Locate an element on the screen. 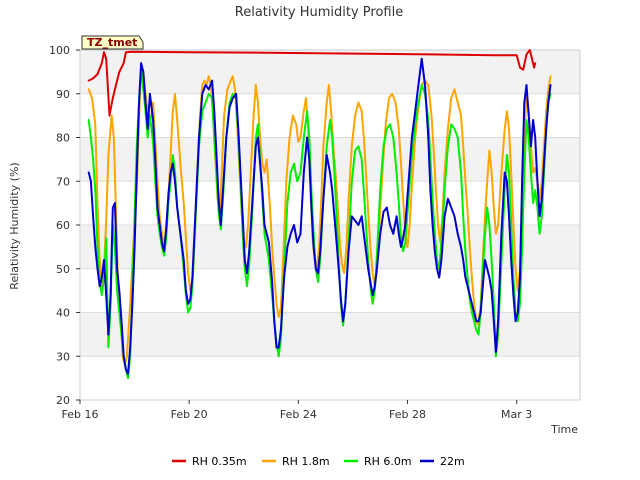 The image size is (640, 480). x-axis: Feb 16 Feb 20 Feb 24 Feb 28 Mar 3 is located at coordinates (297, 410).